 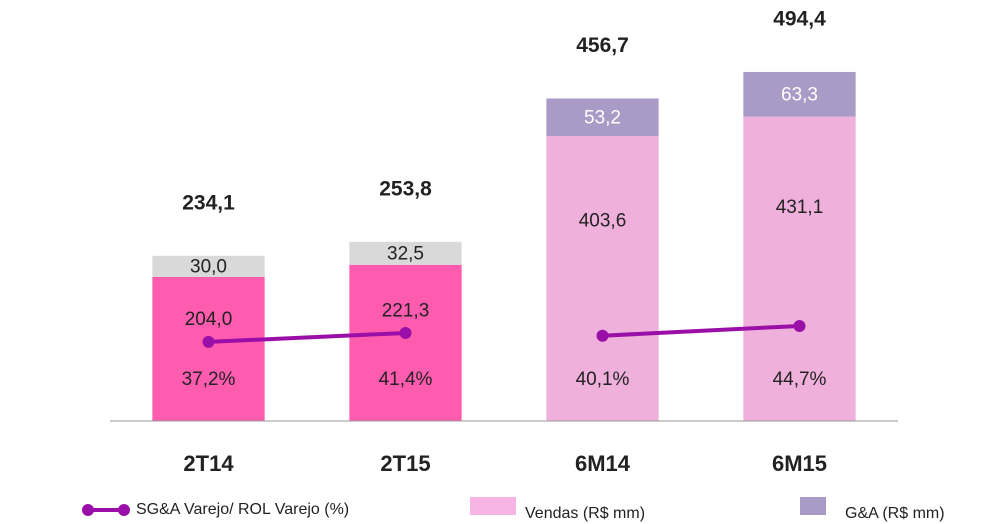 What do you see at coordinates (603, 463) in the screenshot?
I see `x-tick-label: 6M14` at bounding box center [603, 463].